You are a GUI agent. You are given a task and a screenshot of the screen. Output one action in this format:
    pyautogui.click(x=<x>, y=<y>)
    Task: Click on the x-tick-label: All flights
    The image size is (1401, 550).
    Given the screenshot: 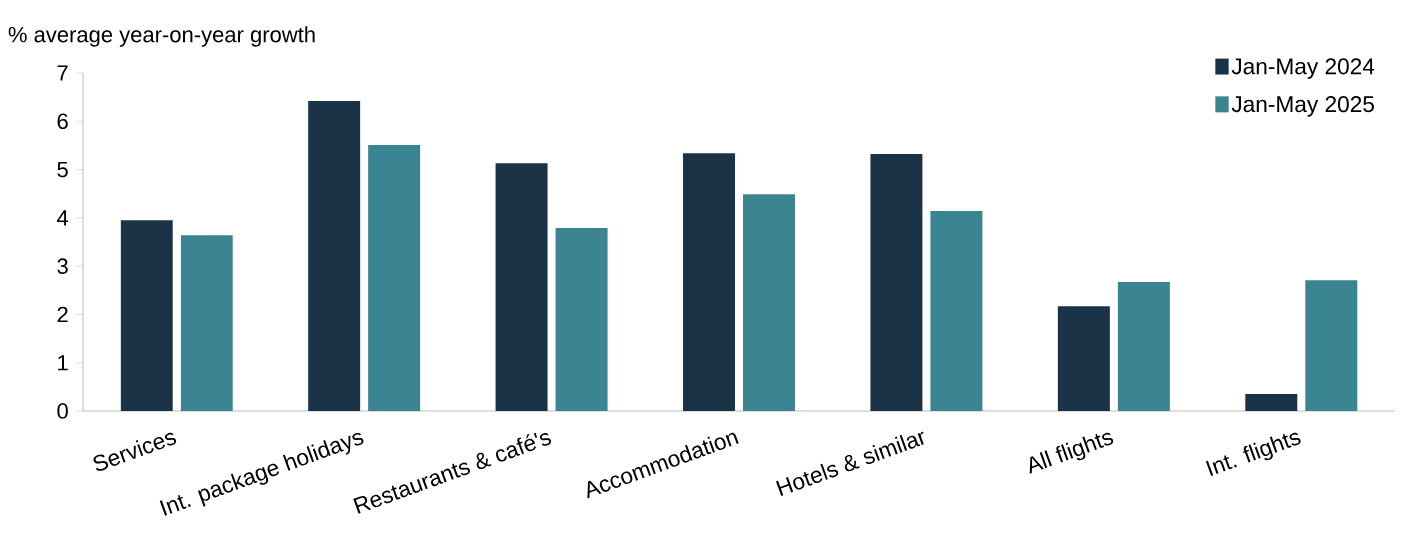 What is the action you would take?
    pyautogui.click(x=1071, y=453)
    